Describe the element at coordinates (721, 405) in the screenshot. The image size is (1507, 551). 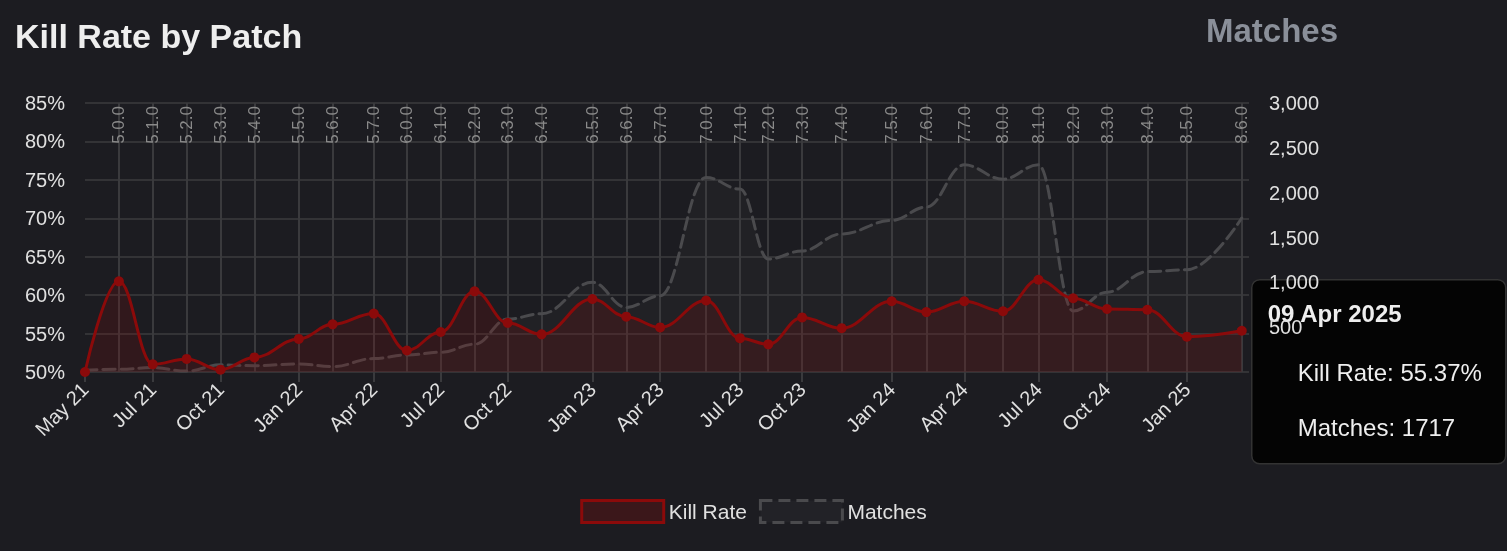
I see `x-tick-label: Jul 23` at that location.